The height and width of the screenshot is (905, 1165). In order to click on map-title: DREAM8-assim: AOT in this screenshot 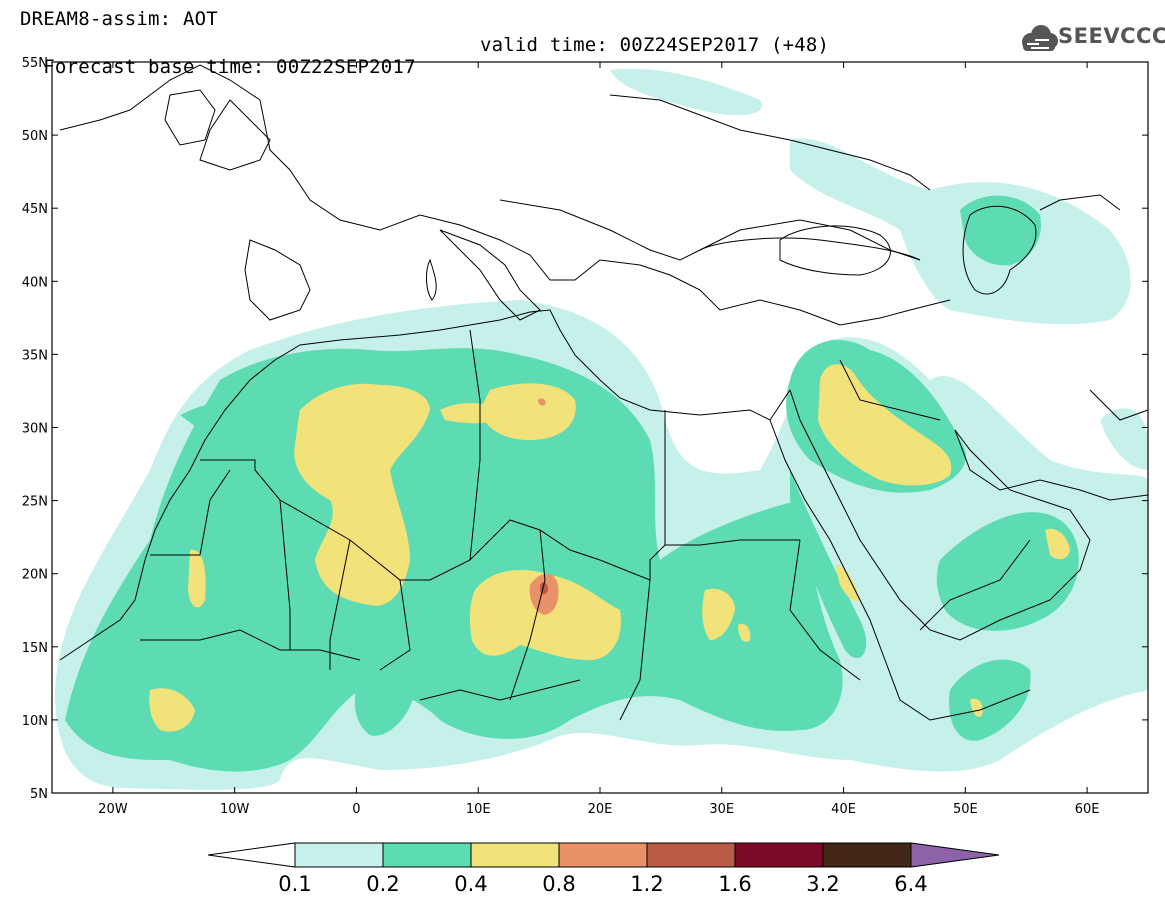, I will do `click(119, 19)`.